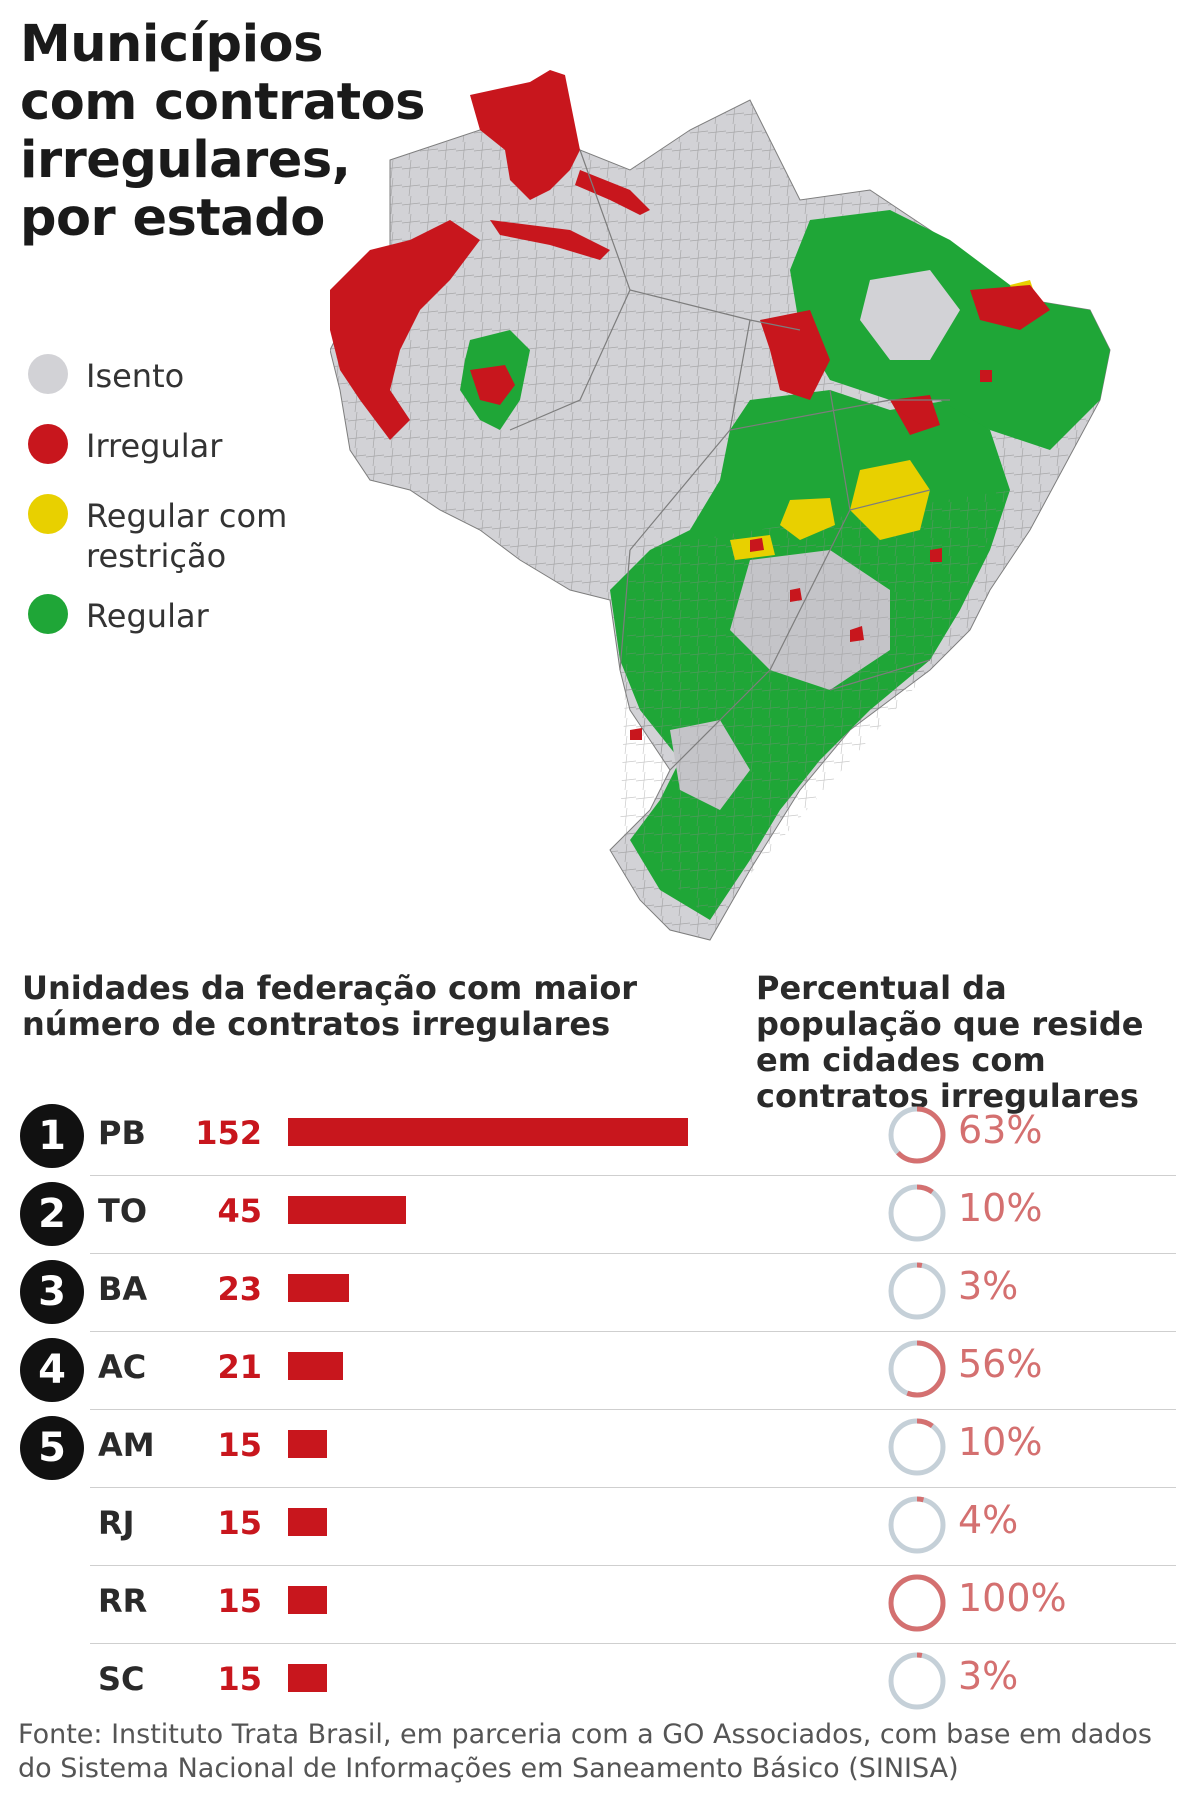 This screenshot has width=1200, height=1802. I want to click on table-row: 1 PB 152 63%, so click(600, 1135).